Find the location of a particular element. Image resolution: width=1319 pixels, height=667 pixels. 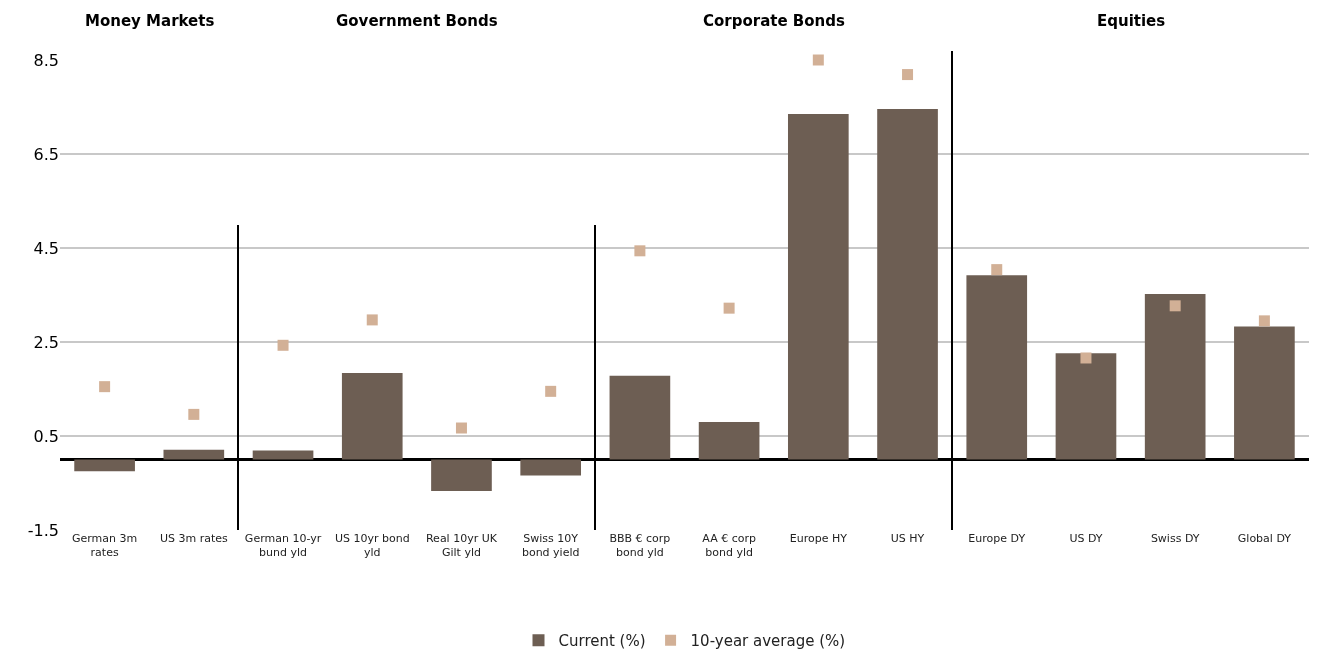

x-tick-label: US 3m rates is located at coordinates (193, 538).